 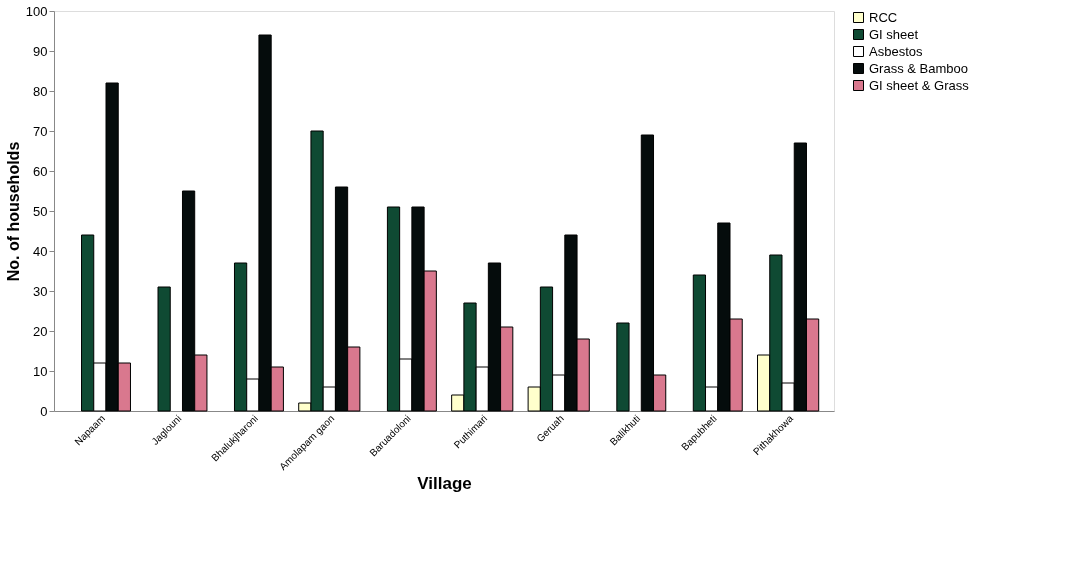 What do you see at coordinates (40, 291) in the screenshot?
I see `y-tick-label: 30` at bounding box center [40, 291].